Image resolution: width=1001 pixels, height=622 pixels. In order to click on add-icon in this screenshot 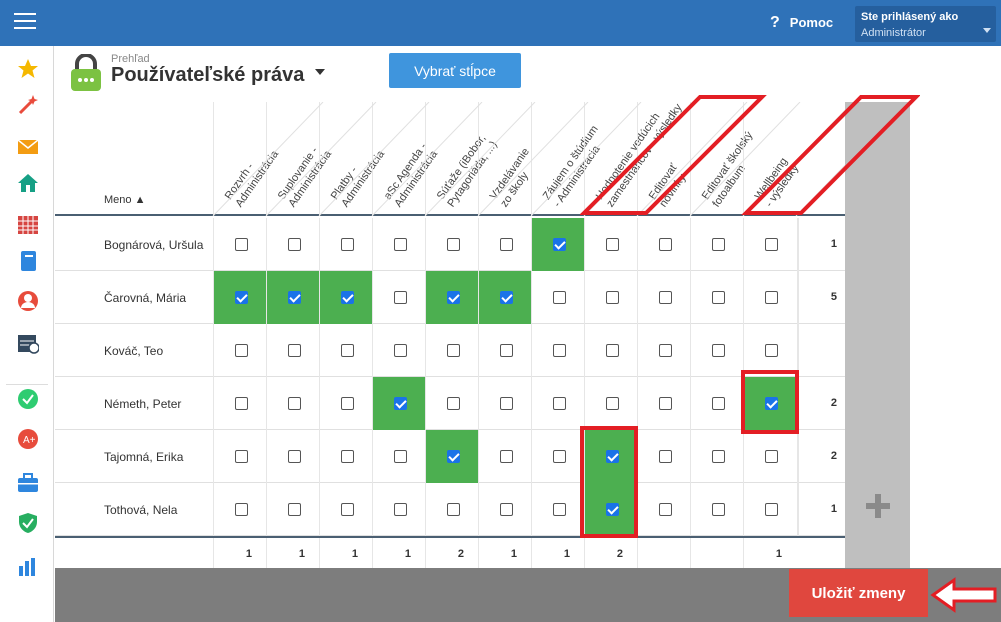, I will do `click(878, 506)`.